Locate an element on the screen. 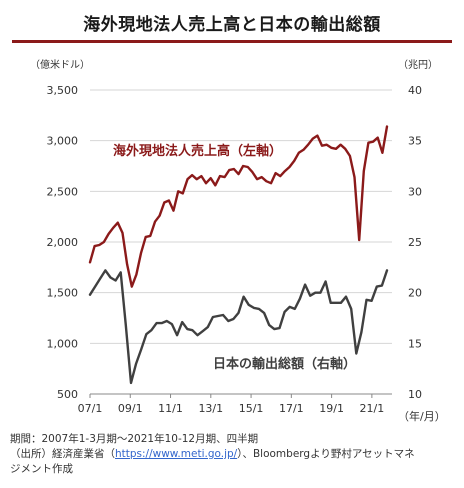 The width and height of the screenshot is (464, 488). series-label-japan-exports: 日本の輸出総額（右軸） is located at coordinates (284, 364).